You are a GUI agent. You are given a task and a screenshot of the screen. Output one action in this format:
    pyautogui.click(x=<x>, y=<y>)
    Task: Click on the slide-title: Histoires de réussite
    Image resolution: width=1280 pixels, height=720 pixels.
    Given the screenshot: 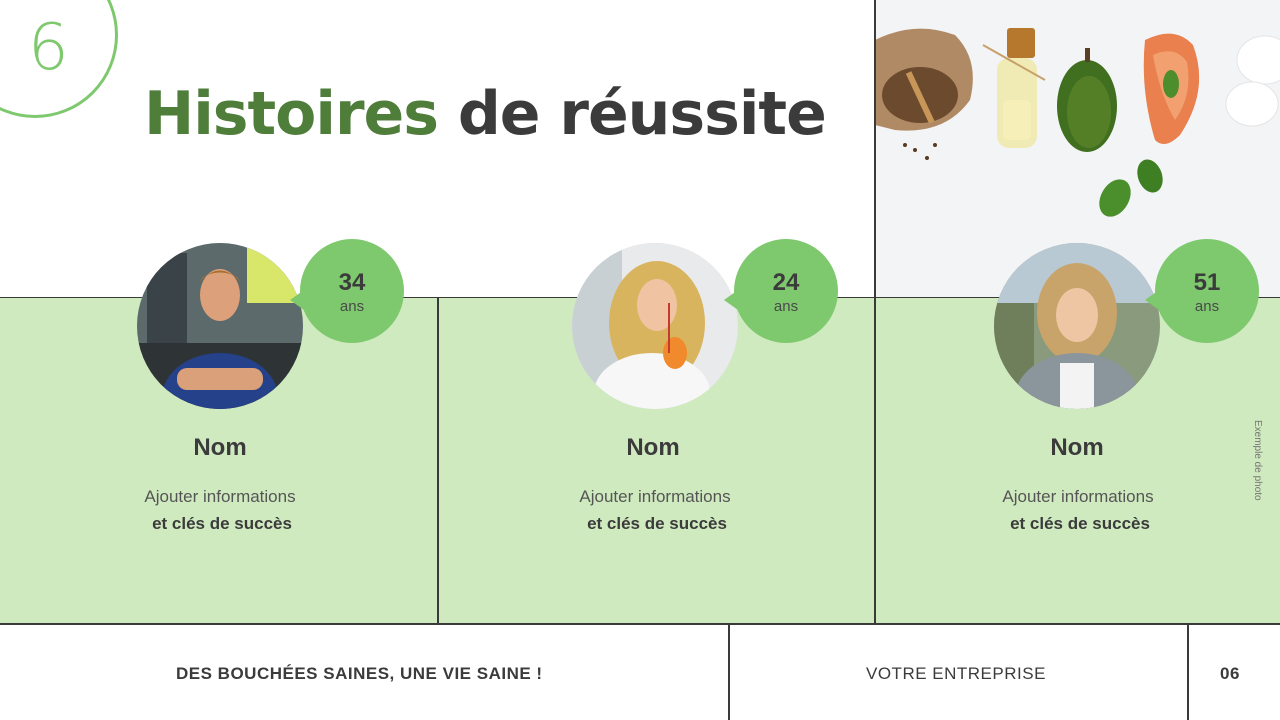 What is the action you would take?
    pyautogui.click(x=485, y=114)
    